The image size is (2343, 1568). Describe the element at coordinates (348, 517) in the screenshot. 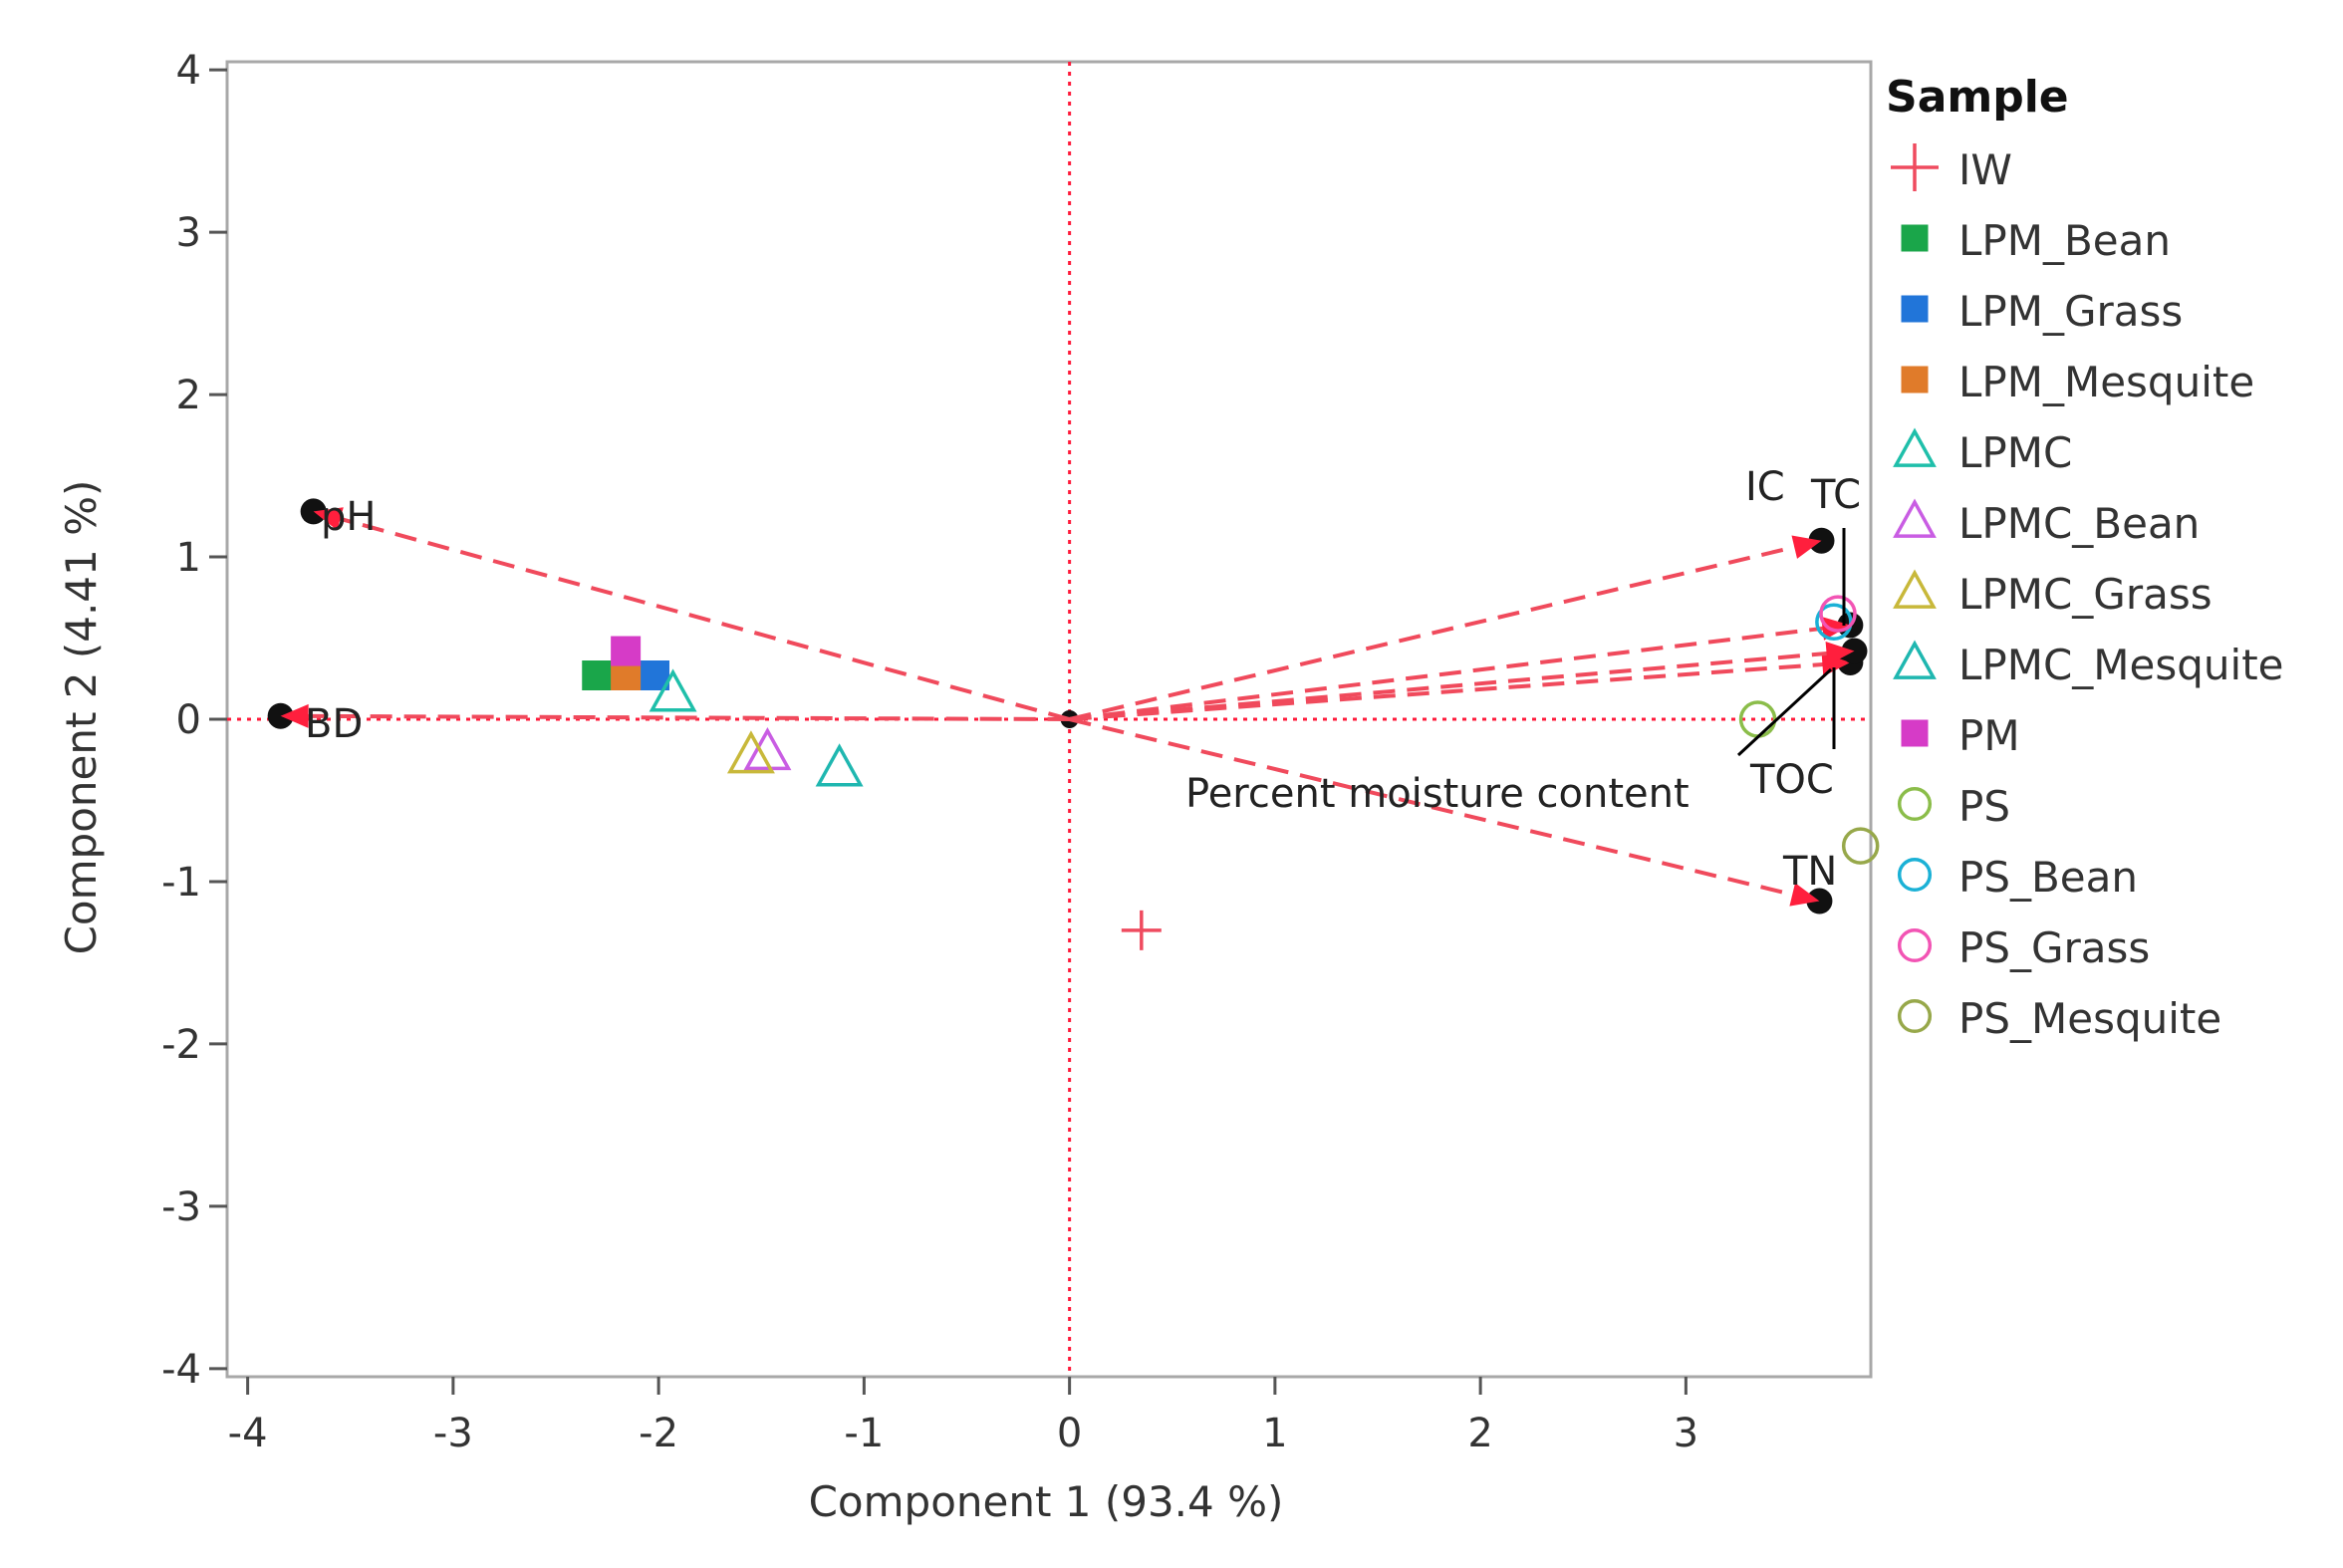

I see `vector-label-ph: pH` at that location.